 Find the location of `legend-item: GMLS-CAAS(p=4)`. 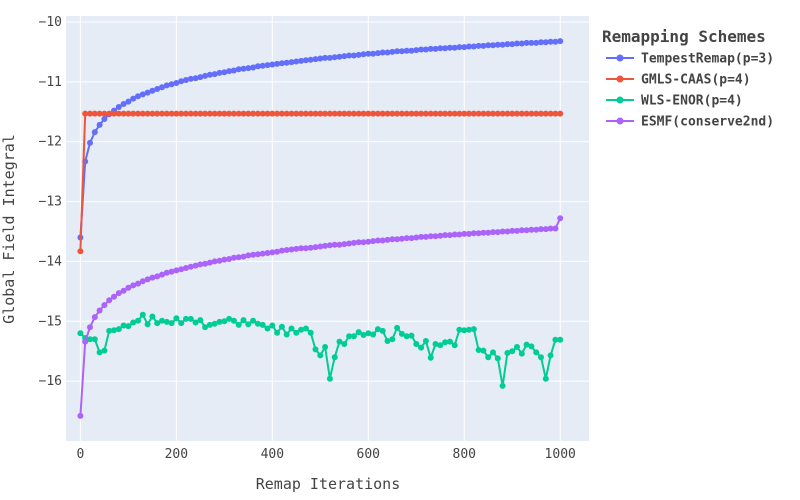

legend-item: GMLS-CAAS(p=4) is located at coordinates (678, 80).